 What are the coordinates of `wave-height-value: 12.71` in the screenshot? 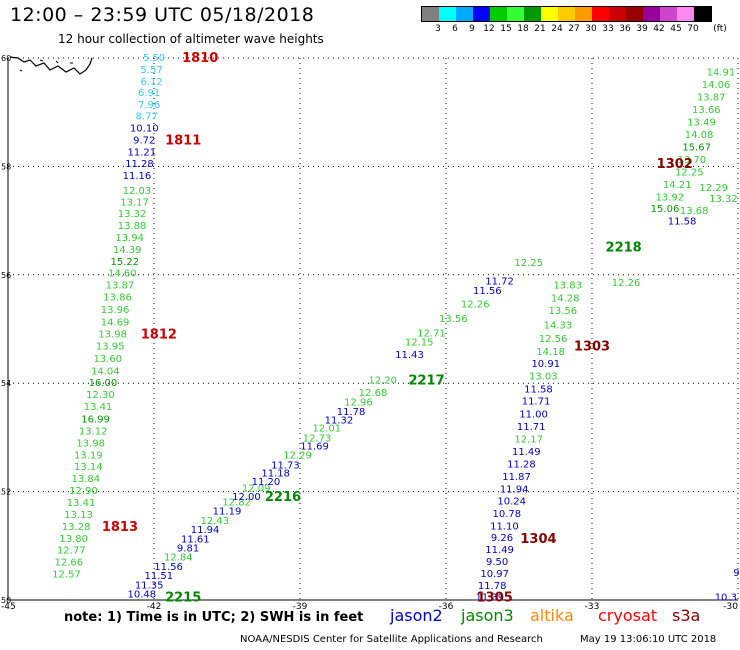 It's located at (431, 333).